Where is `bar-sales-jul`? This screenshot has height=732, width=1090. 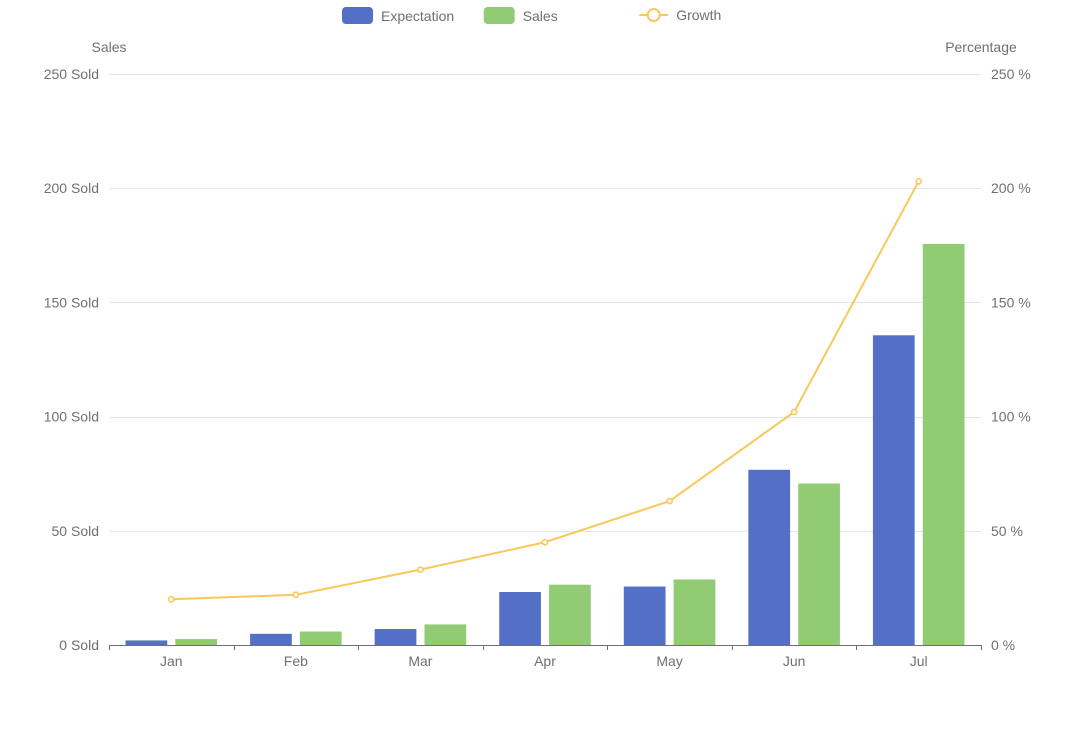
bar-sales-jul is located at coordinates (943, 444).